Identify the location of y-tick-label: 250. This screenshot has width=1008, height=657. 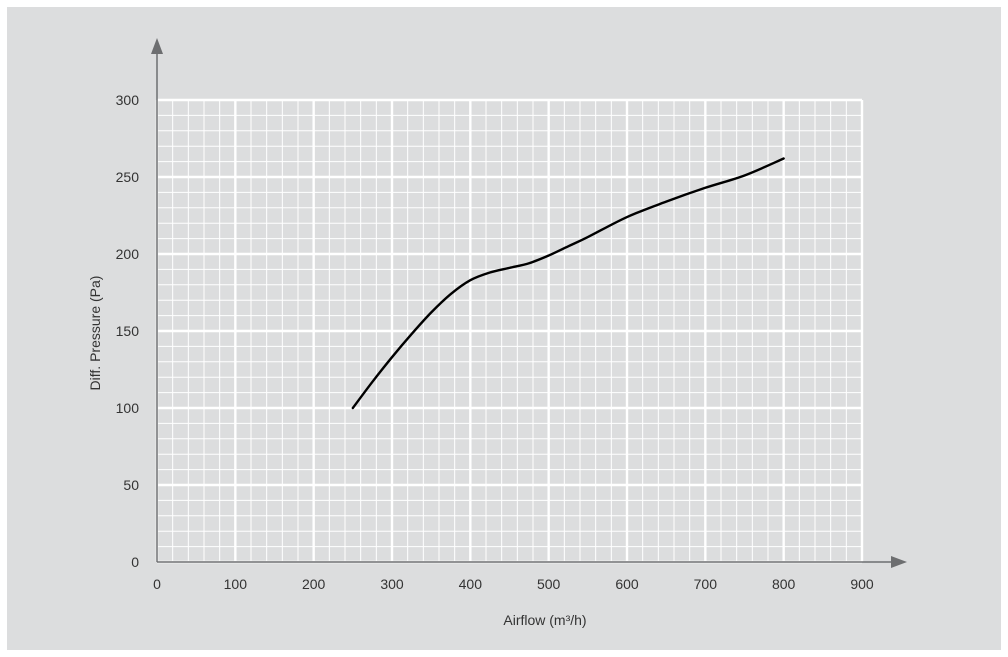
(128, 177).